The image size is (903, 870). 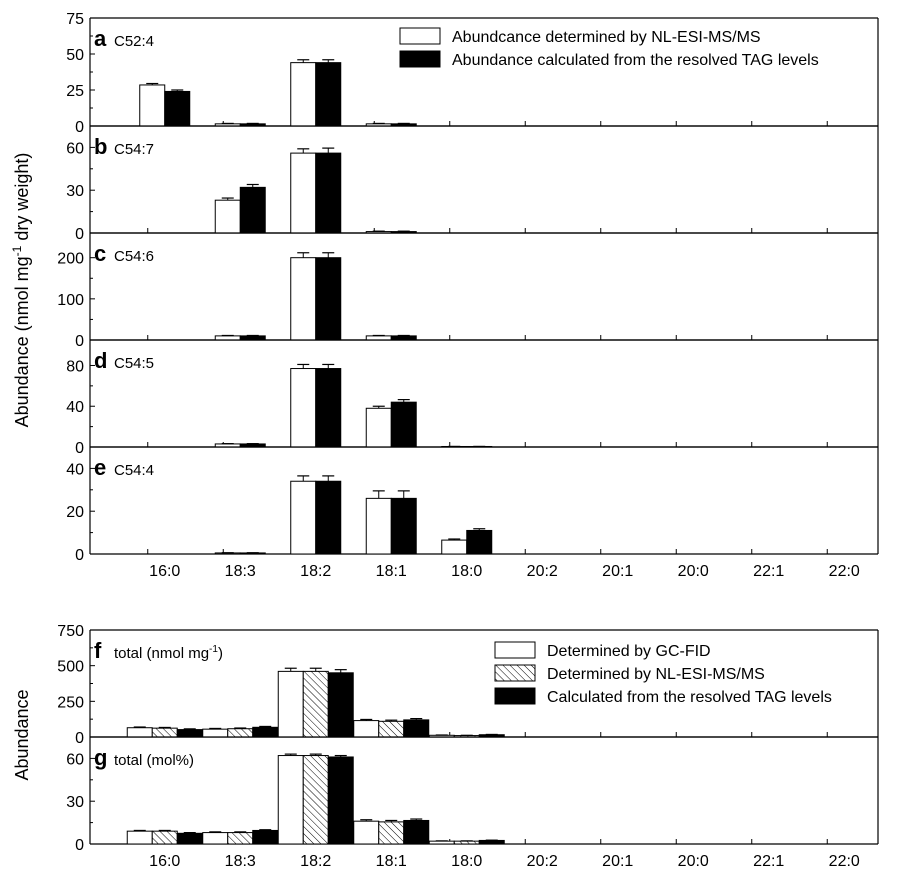 I want to click on y-axis-label-top-tail: dry weight), so click(x=22, y=199).